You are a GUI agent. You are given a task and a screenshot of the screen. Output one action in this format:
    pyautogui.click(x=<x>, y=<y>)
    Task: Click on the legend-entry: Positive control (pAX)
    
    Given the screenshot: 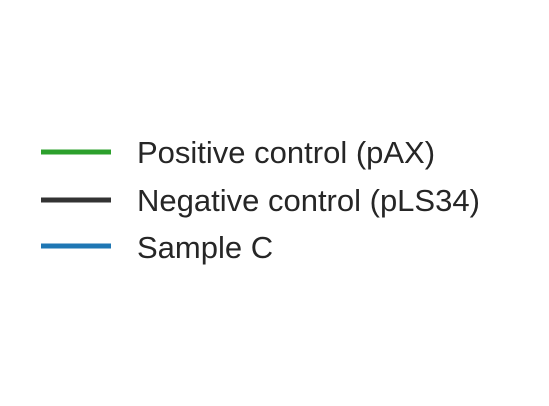 What is the action you would take?
    pyautogui.click(x=238, y=152)
    